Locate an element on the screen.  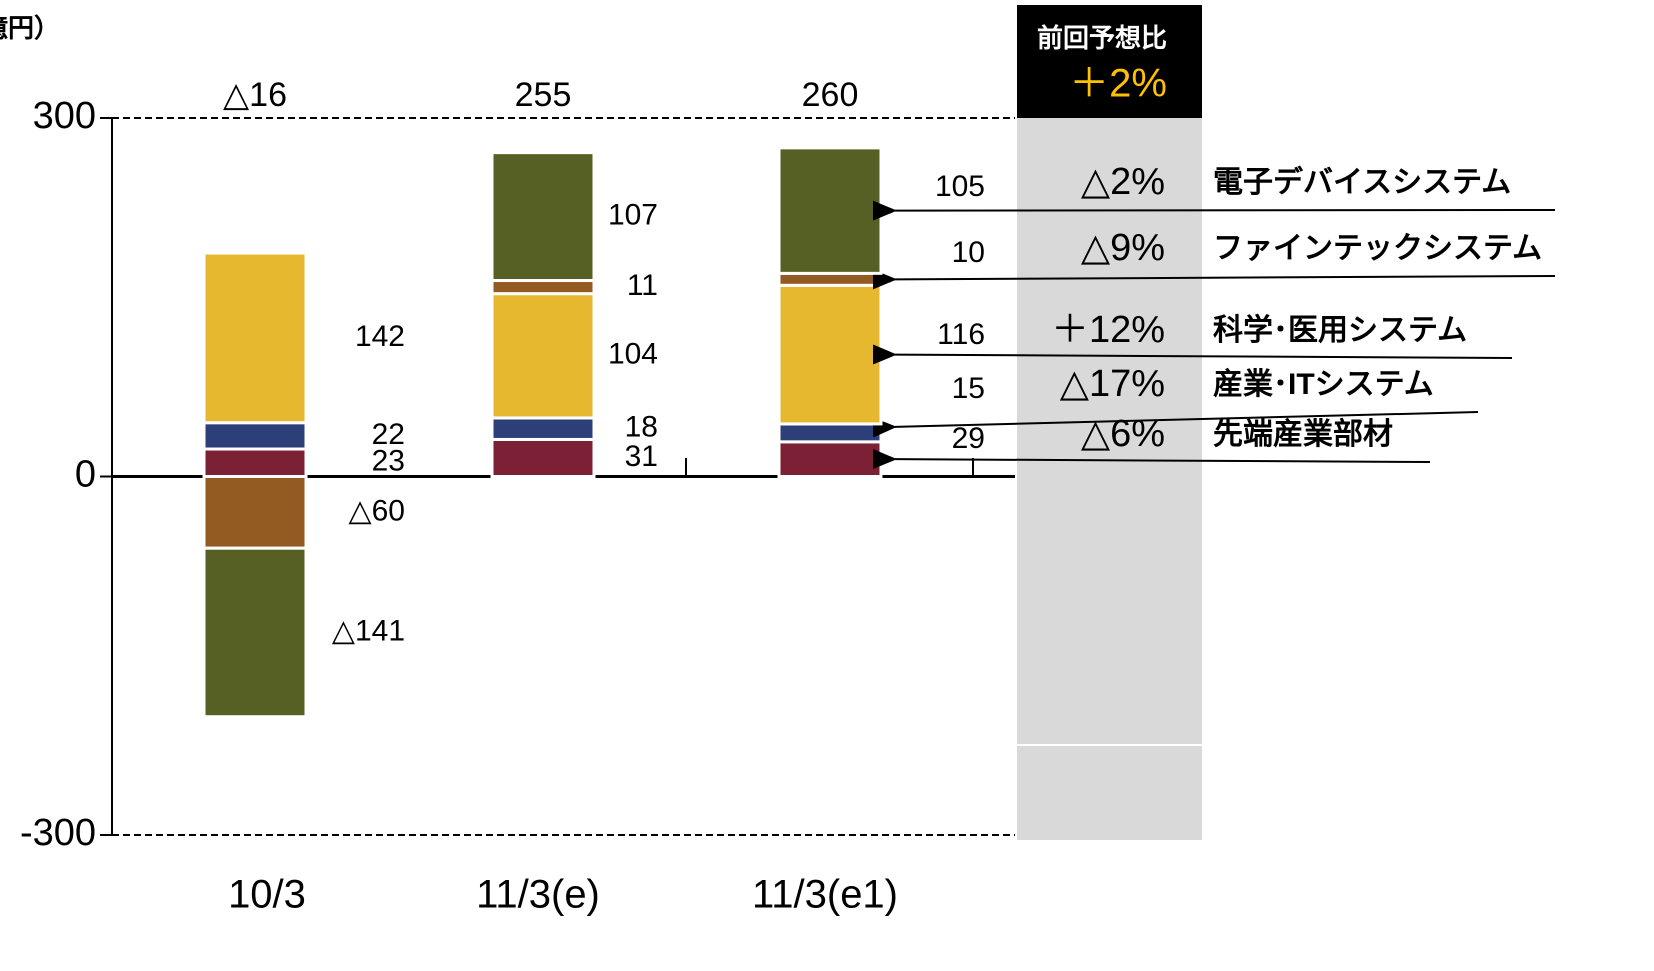
change-label: △9% is located at coordinates (1123, 248).